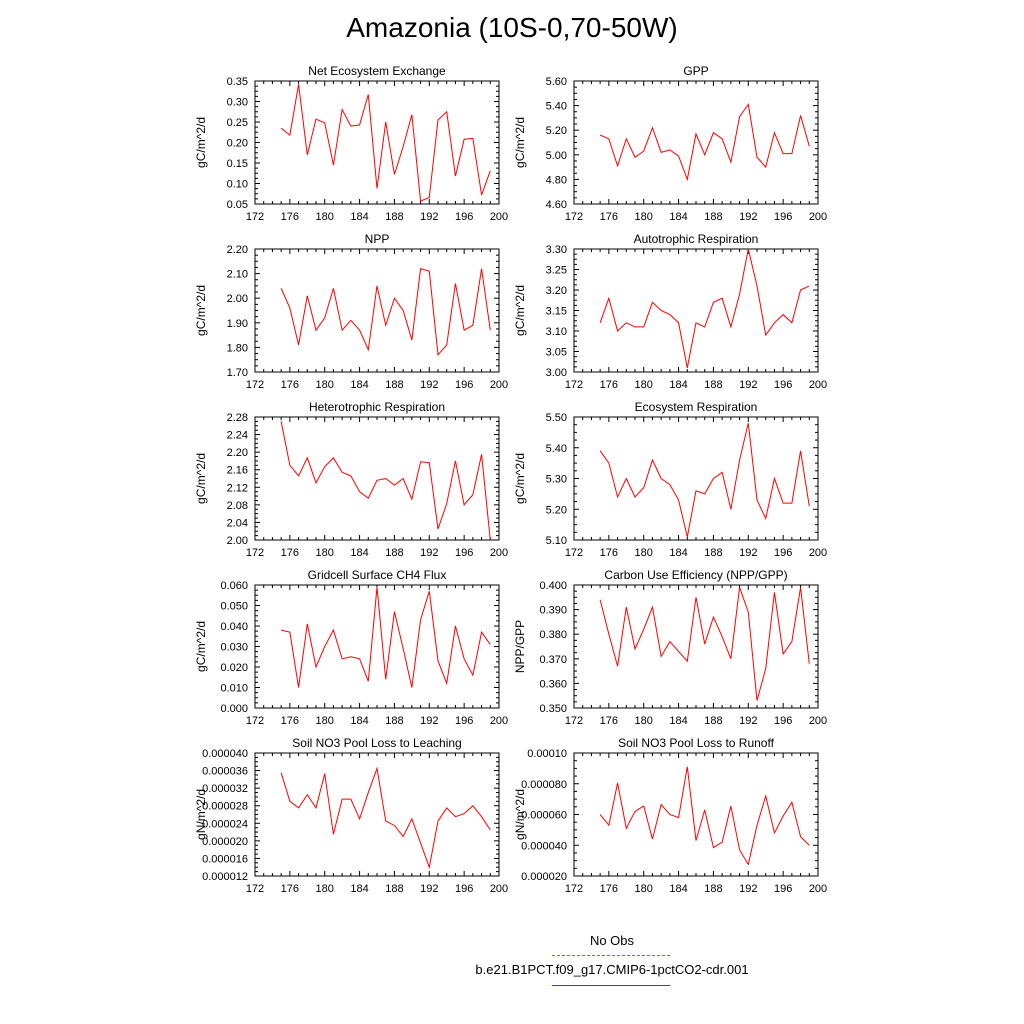  Describe the element at coordinates (704, 142) in the screenshot. I see `series-line-gpp` at that location.